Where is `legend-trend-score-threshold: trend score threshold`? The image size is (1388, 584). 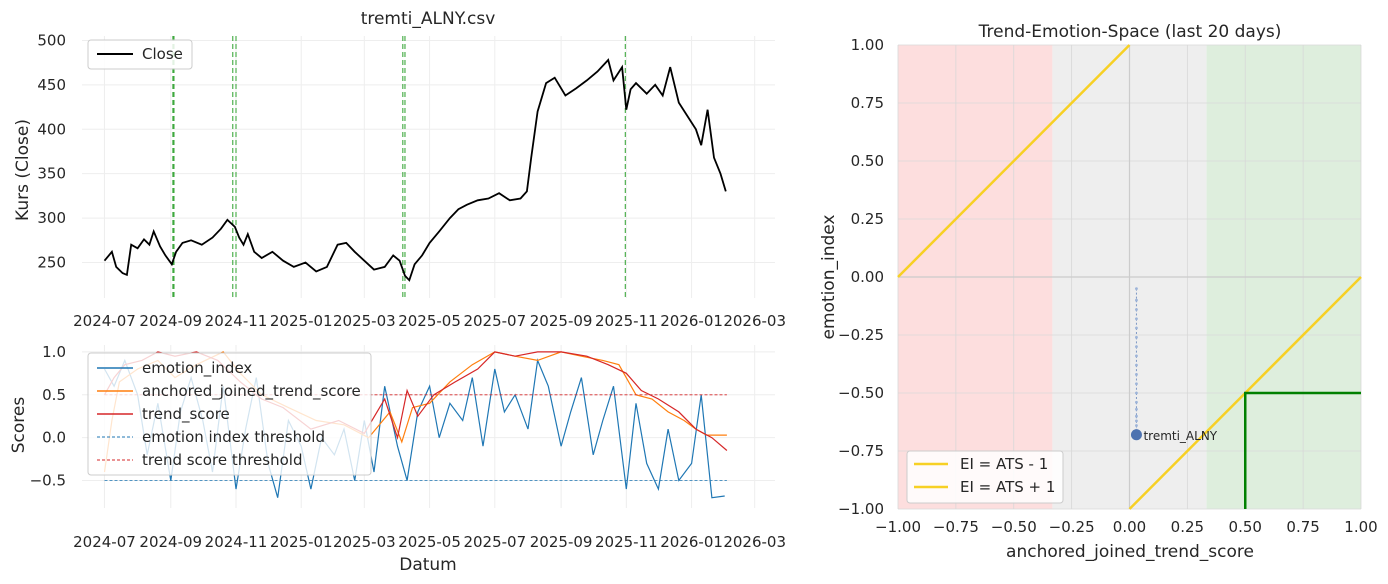 legend-trend-score-threshold: trend score threshold is located at coordinates (222, 460).